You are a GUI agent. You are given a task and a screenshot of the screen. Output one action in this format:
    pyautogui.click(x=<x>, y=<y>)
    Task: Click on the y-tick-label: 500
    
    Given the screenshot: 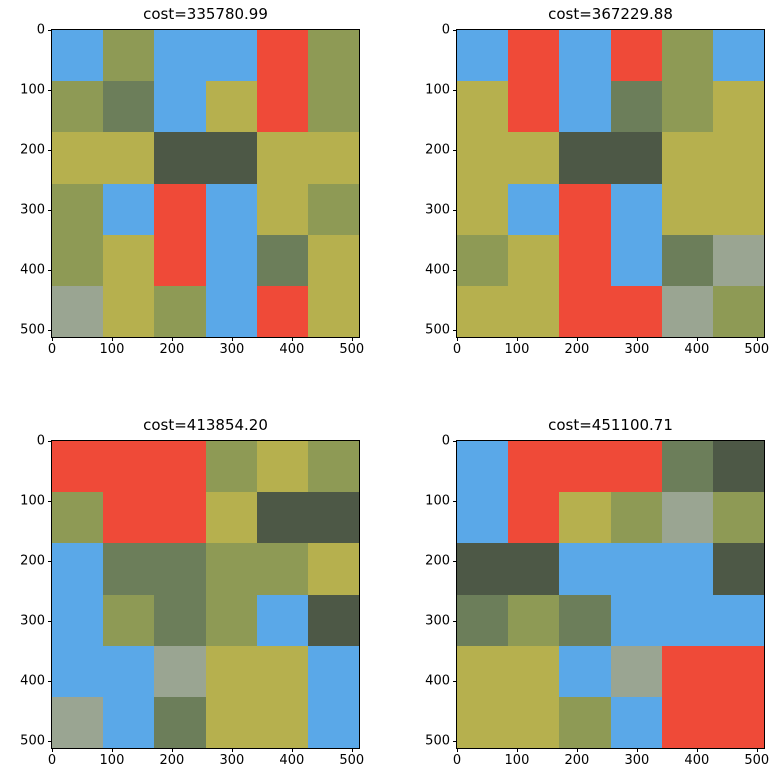 What is the action you would take?
    pyautogui.click(x=437, y=330)
    